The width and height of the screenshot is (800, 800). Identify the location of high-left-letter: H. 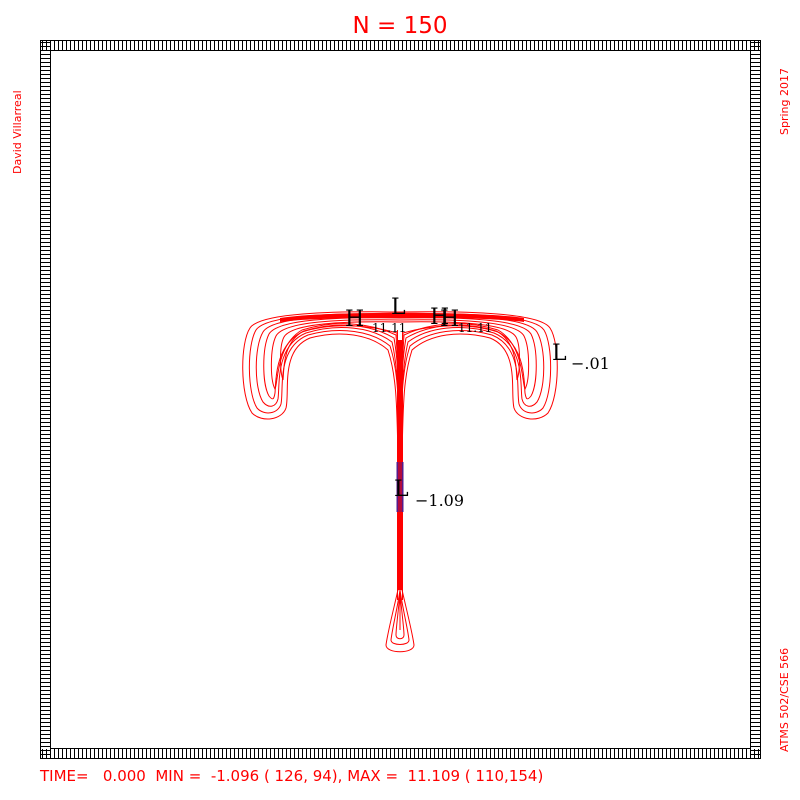
(354, 319).